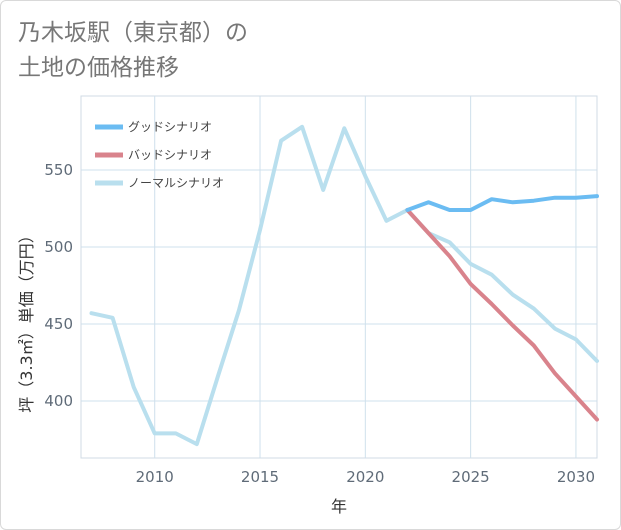 Image resolution: width=621 pixels, height=530 pixels. I want to click on x-tick-label: 2015, so click(260, 477).